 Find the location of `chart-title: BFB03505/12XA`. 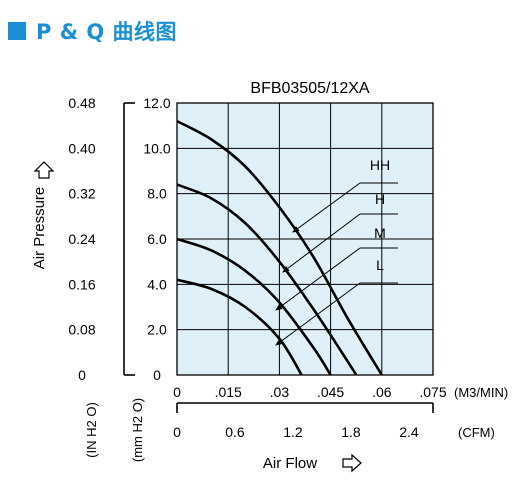

chart-title: BFB03505/12XA is located at coordinates (310, 88).